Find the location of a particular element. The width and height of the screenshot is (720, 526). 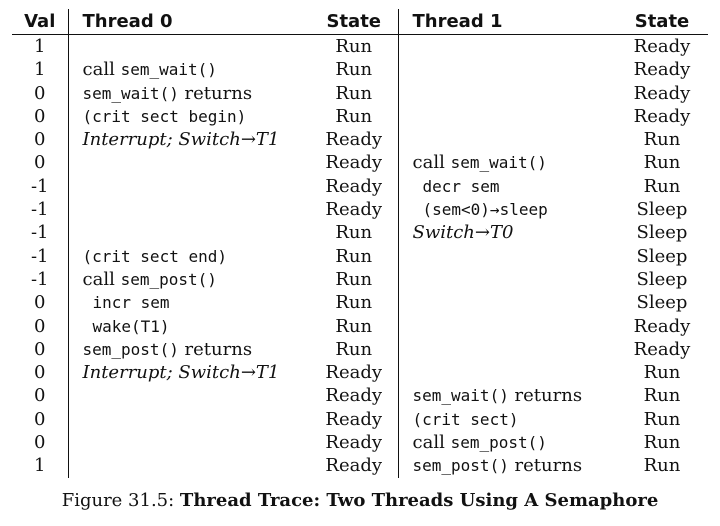

thread0-cell-segment: Interrupt; Switch→T1 is located at coordinates (181, 373).